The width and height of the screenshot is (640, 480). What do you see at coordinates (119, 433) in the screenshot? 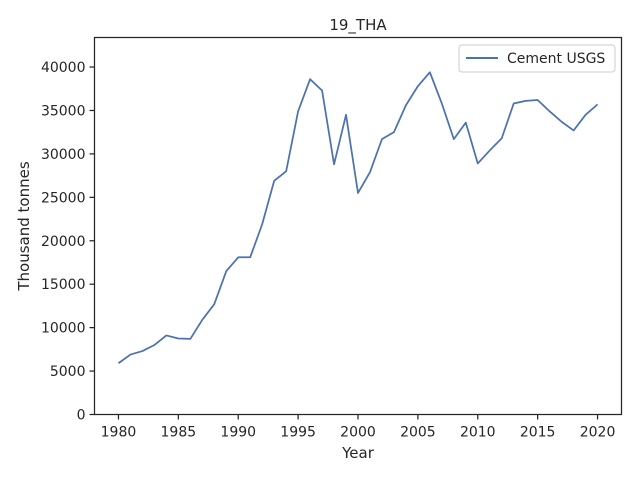
I see `x-tick-label: 1980` at bounding box center [119, 433].